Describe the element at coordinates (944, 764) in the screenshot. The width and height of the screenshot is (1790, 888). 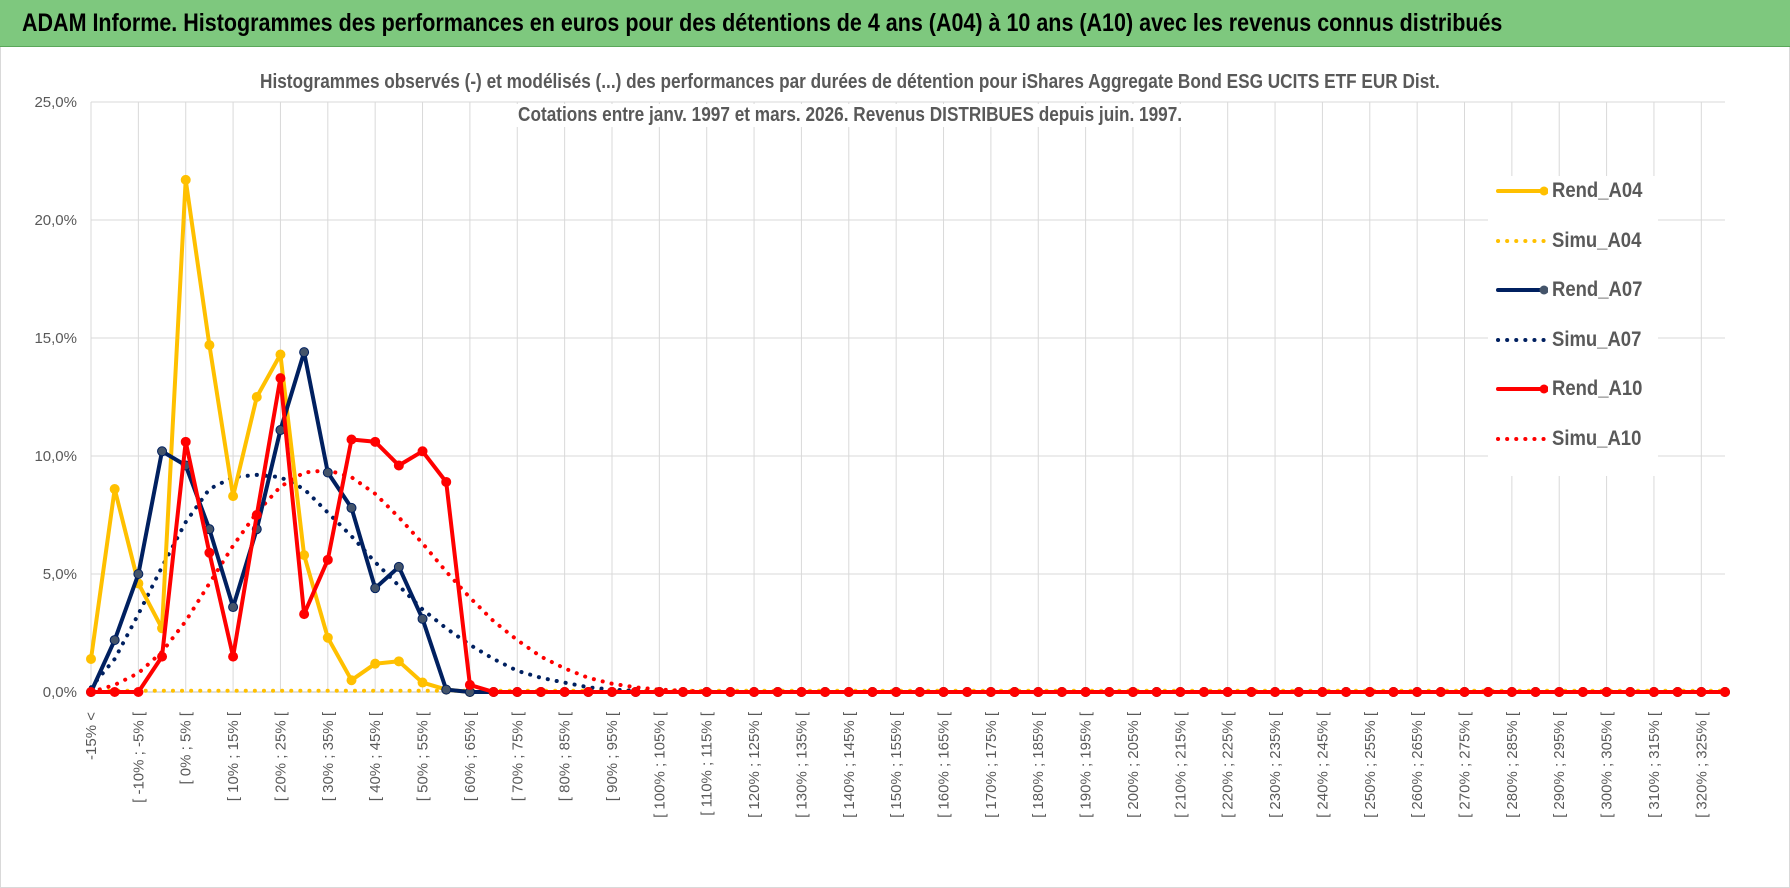
I see `x-tick-label: [ 160% ; 165% [` at that location.